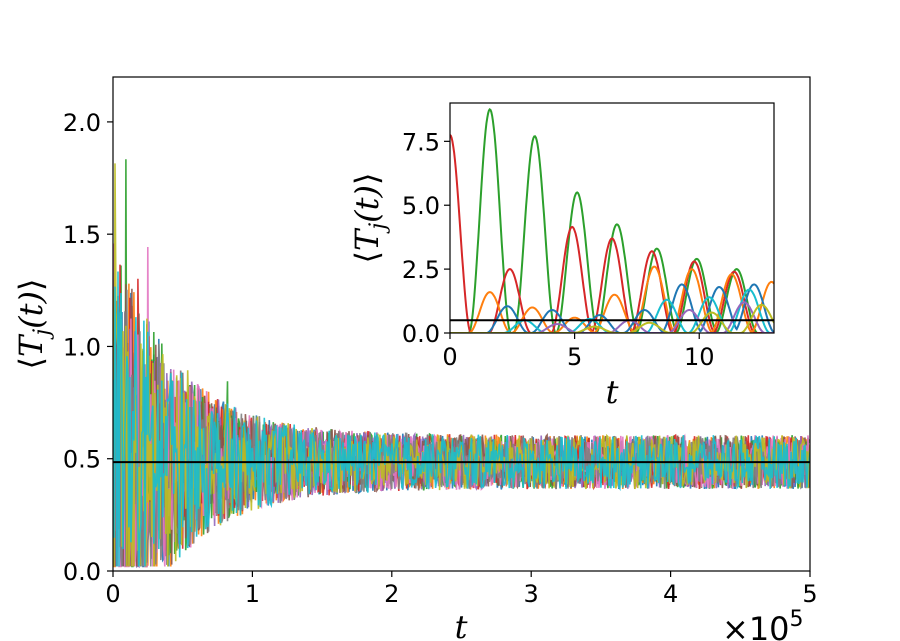 The image size is (900, 641). I want to click on main-y-tick-label: 2.0, so click(82, 123).